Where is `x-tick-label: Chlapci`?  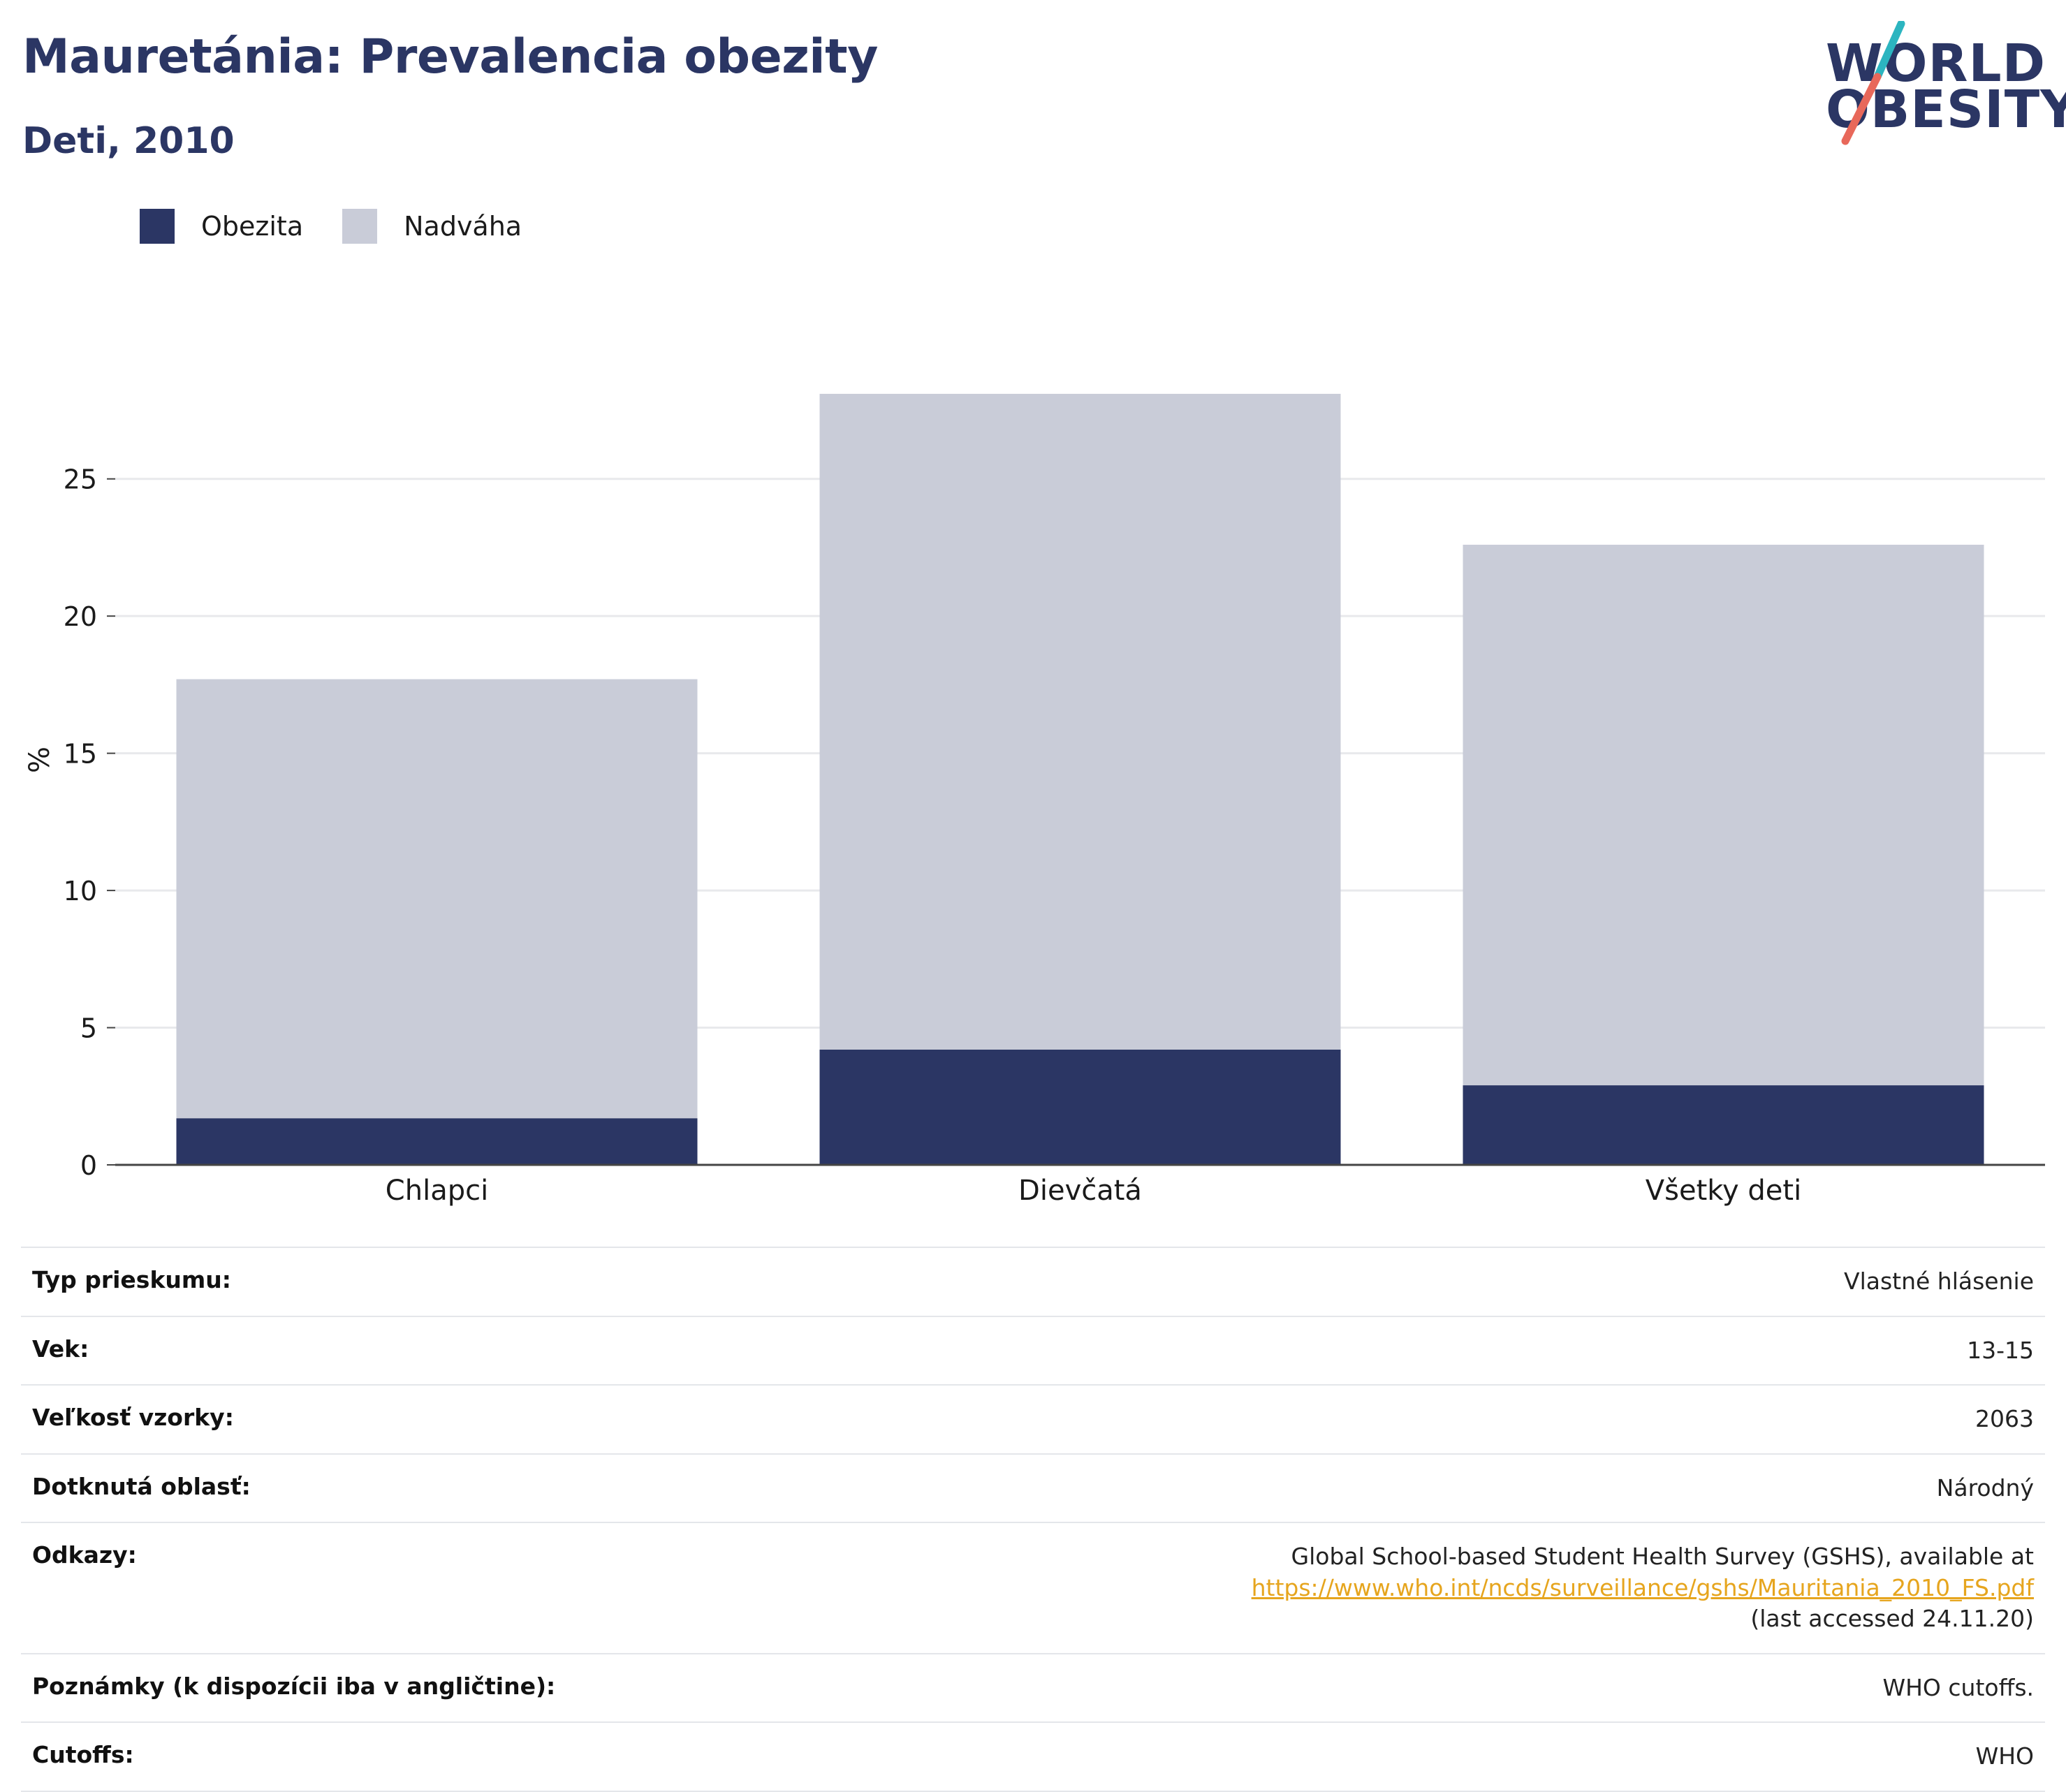 x-tick-label: Chlapci is located at coordinates (437, 1191).